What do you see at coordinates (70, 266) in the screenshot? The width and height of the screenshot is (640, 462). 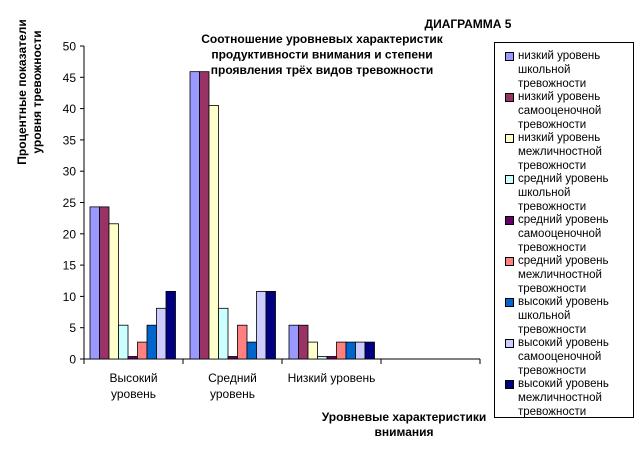 I see `y-tick-label: 15` at bounding box center [70, 266].